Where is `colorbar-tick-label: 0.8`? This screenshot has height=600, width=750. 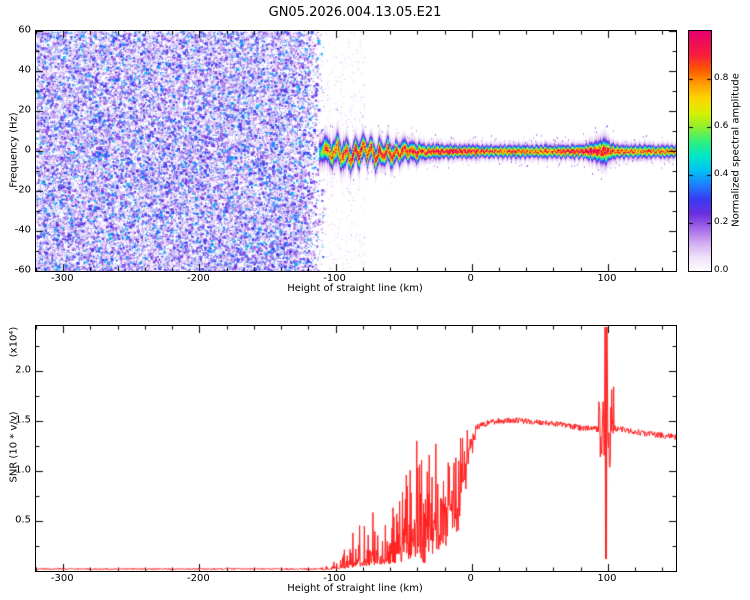 colorbar-tick-label: 0.8 is located at coordinates (721, 78).